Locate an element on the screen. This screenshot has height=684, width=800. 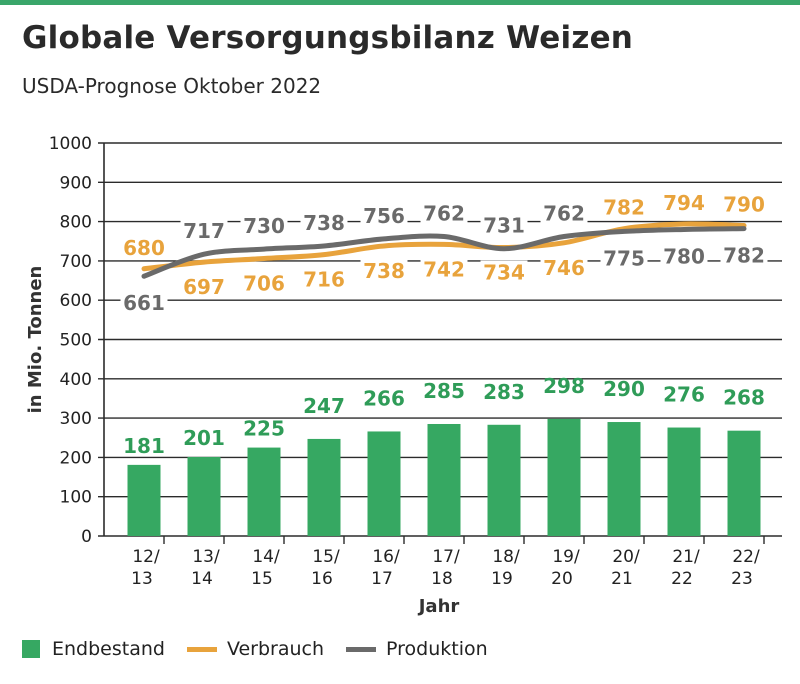
x-tick-label: 14 is located at coordinates (202, 579).